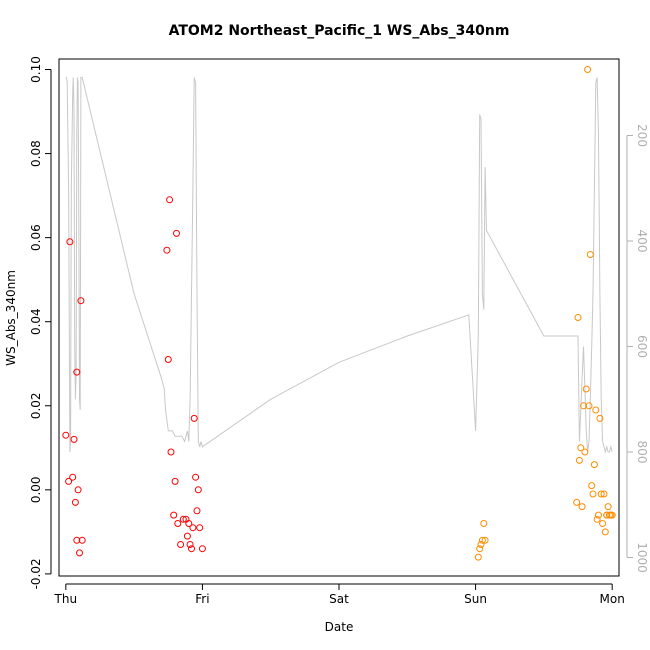 This screenshot has height=650, width=650. Describe the element at coordinates (339, 599) in the screenshot. I see `x-tick-label: Sat` at that location.